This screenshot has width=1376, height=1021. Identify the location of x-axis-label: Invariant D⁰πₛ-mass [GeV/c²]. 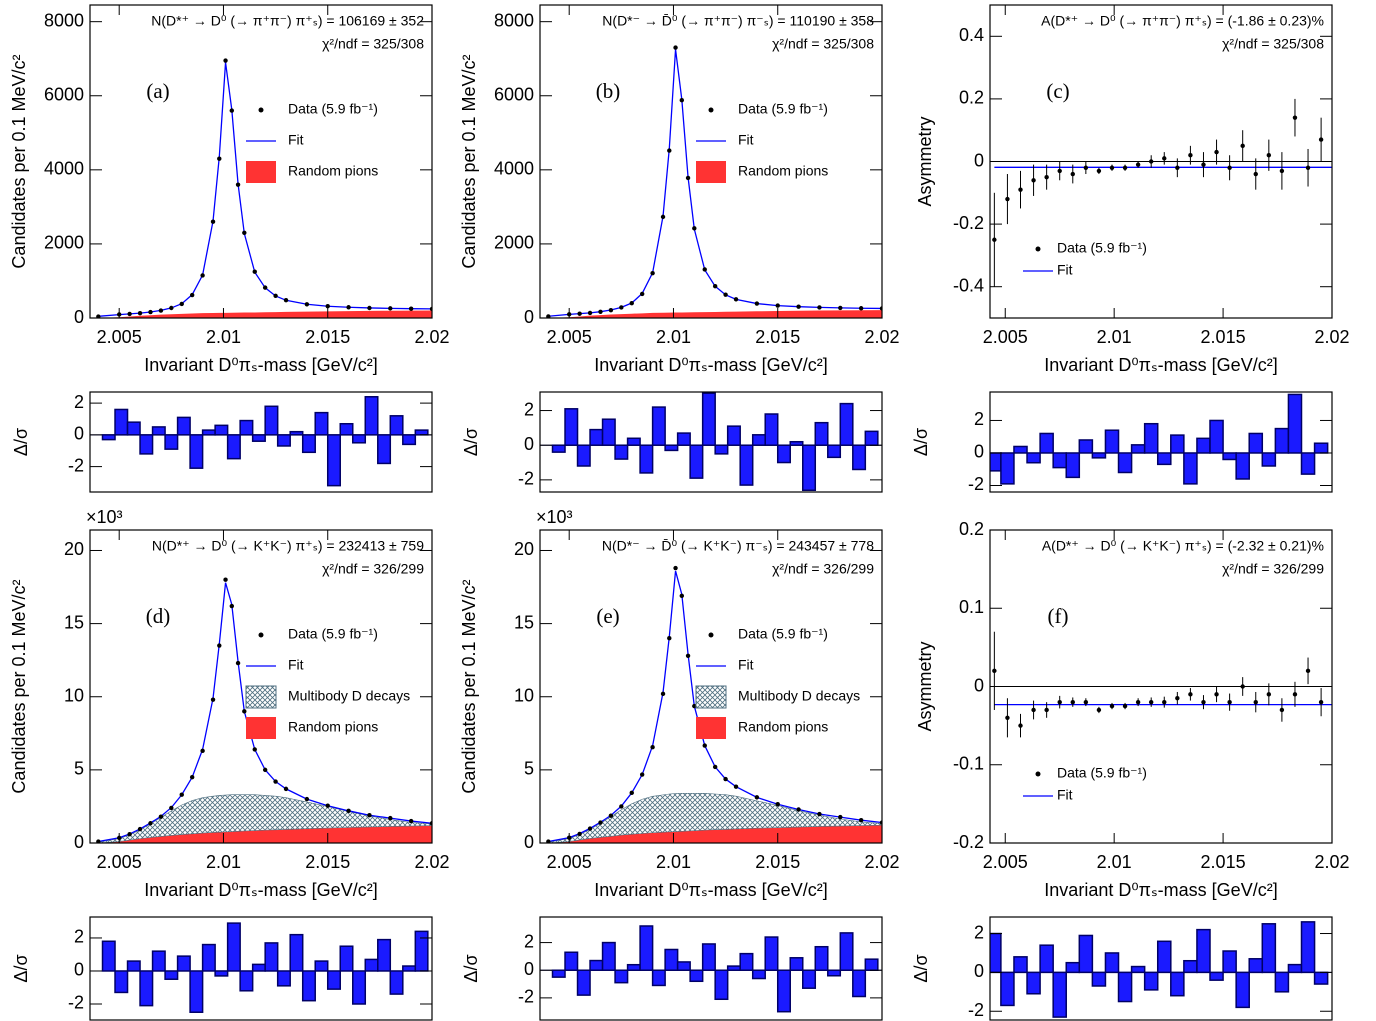
(710, 890).